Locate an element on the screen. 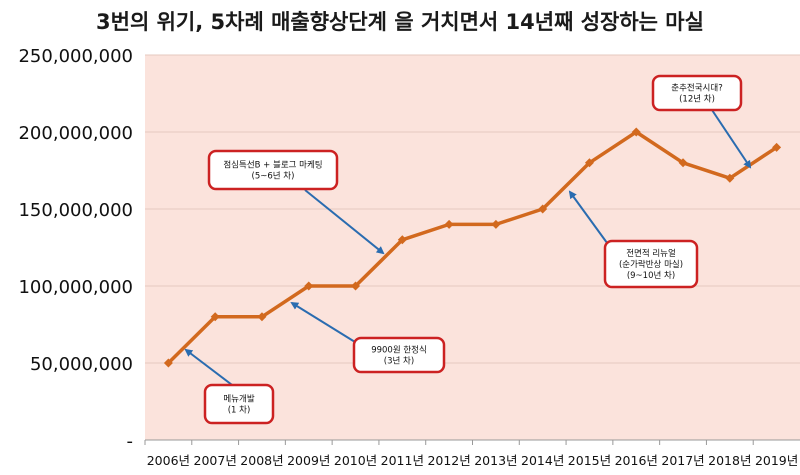  chart-title: 3번의 위기, 5차례 매출향상단계 을 거치면서 14년째 성장하는 마실 is located at coordinates (400, 22).